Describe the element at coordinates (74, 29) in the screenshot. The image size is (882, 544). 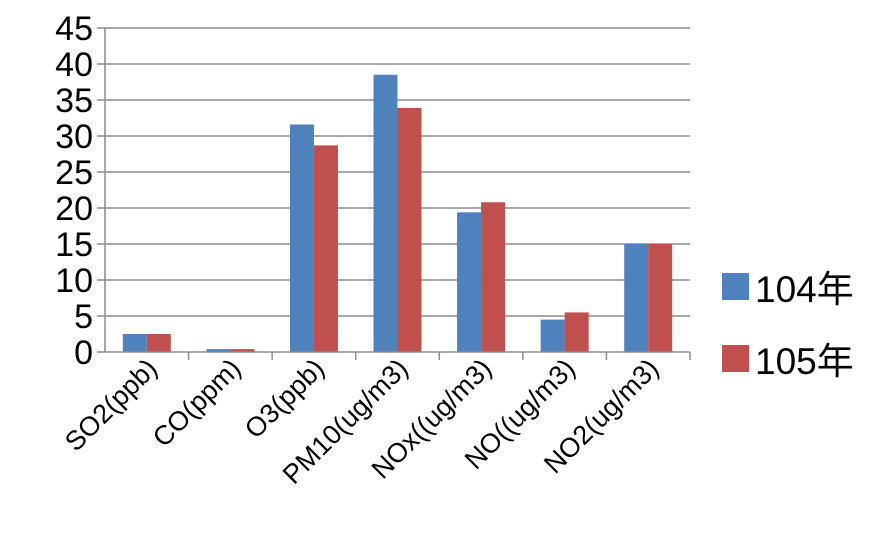
I see `y-tick-label: 45` at that location.